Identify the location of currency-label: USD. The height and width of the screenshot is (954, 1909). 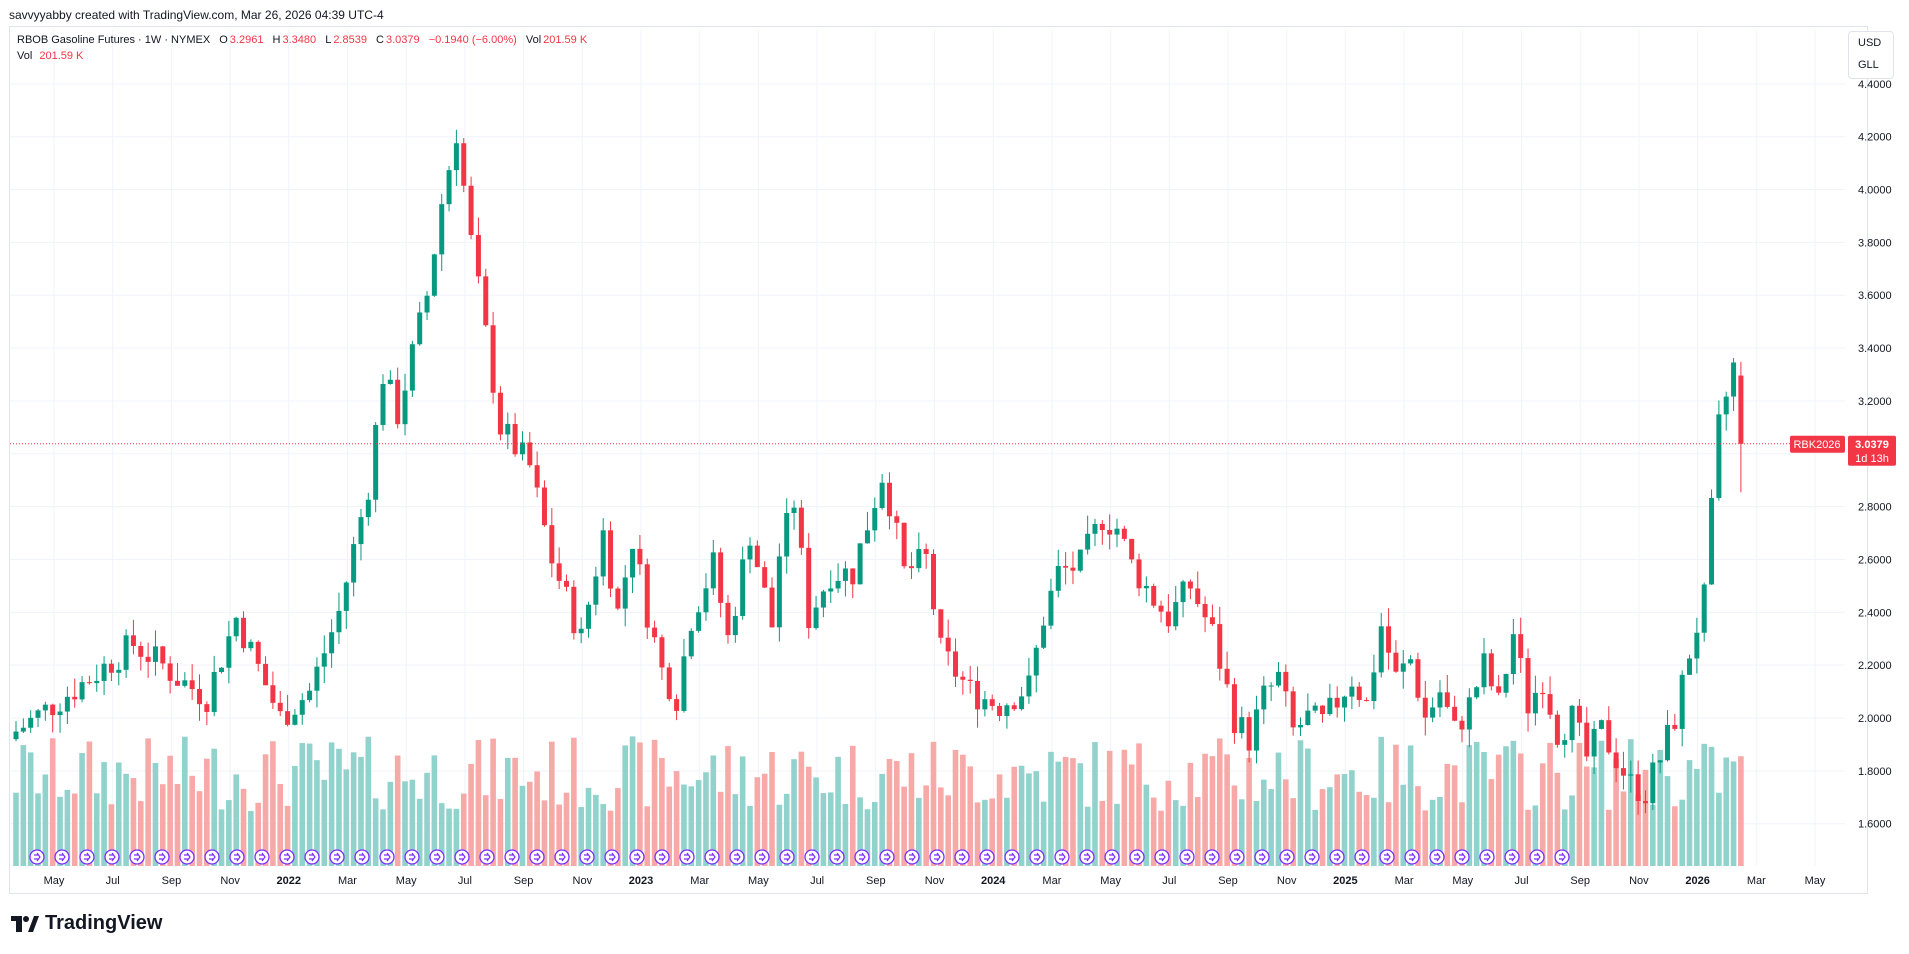
(1870, 43).